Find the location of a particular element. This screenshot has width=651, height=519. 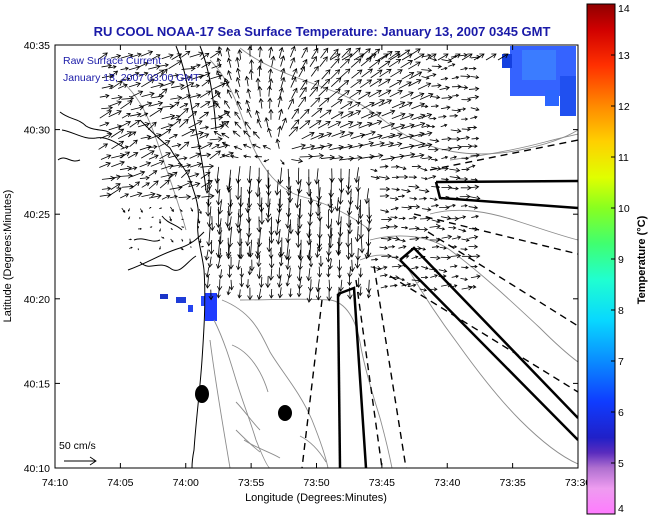

colorbar-tick-label: 11 is located at coordinates (623, 158).